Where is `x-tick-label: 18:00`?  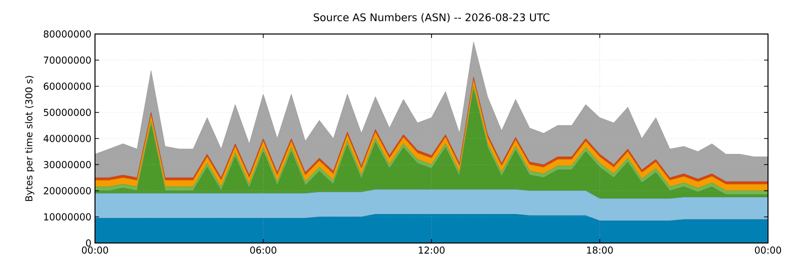 x-tick-label: 18:00 is located at coordinates (600, 250).